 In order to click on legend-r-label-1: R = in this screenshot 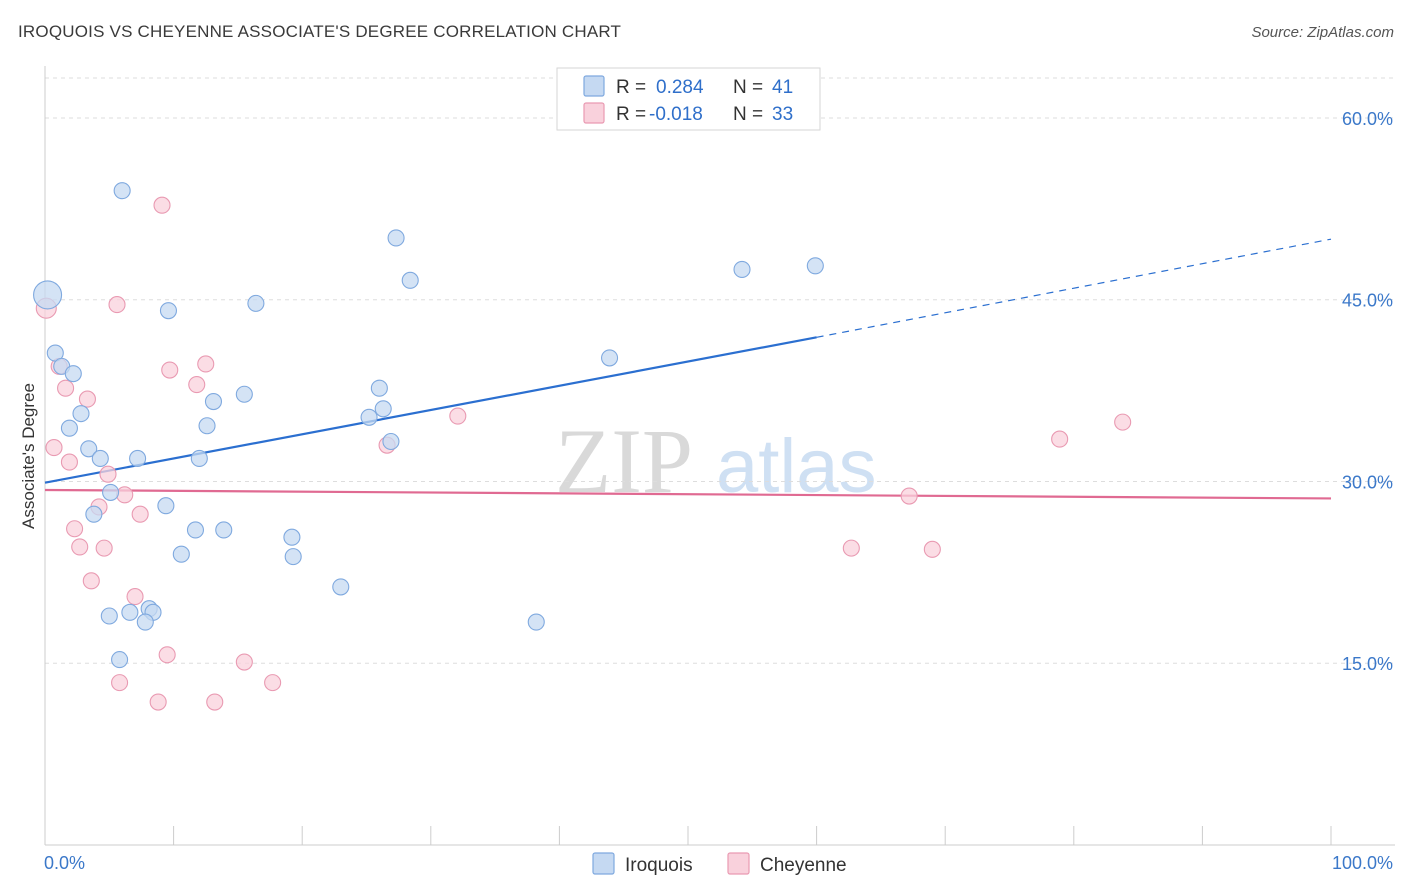, I will do `click(631, 87)`.